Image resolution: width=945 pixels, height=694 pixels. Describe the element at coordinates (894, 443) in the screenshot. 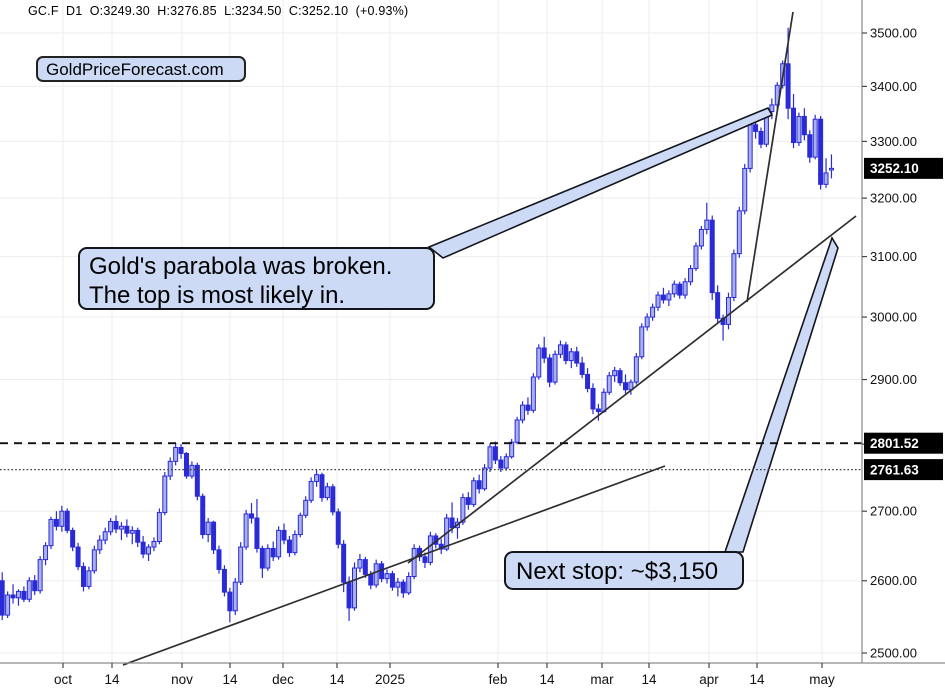

I see `price-tag-label: 2801.52` at that location.